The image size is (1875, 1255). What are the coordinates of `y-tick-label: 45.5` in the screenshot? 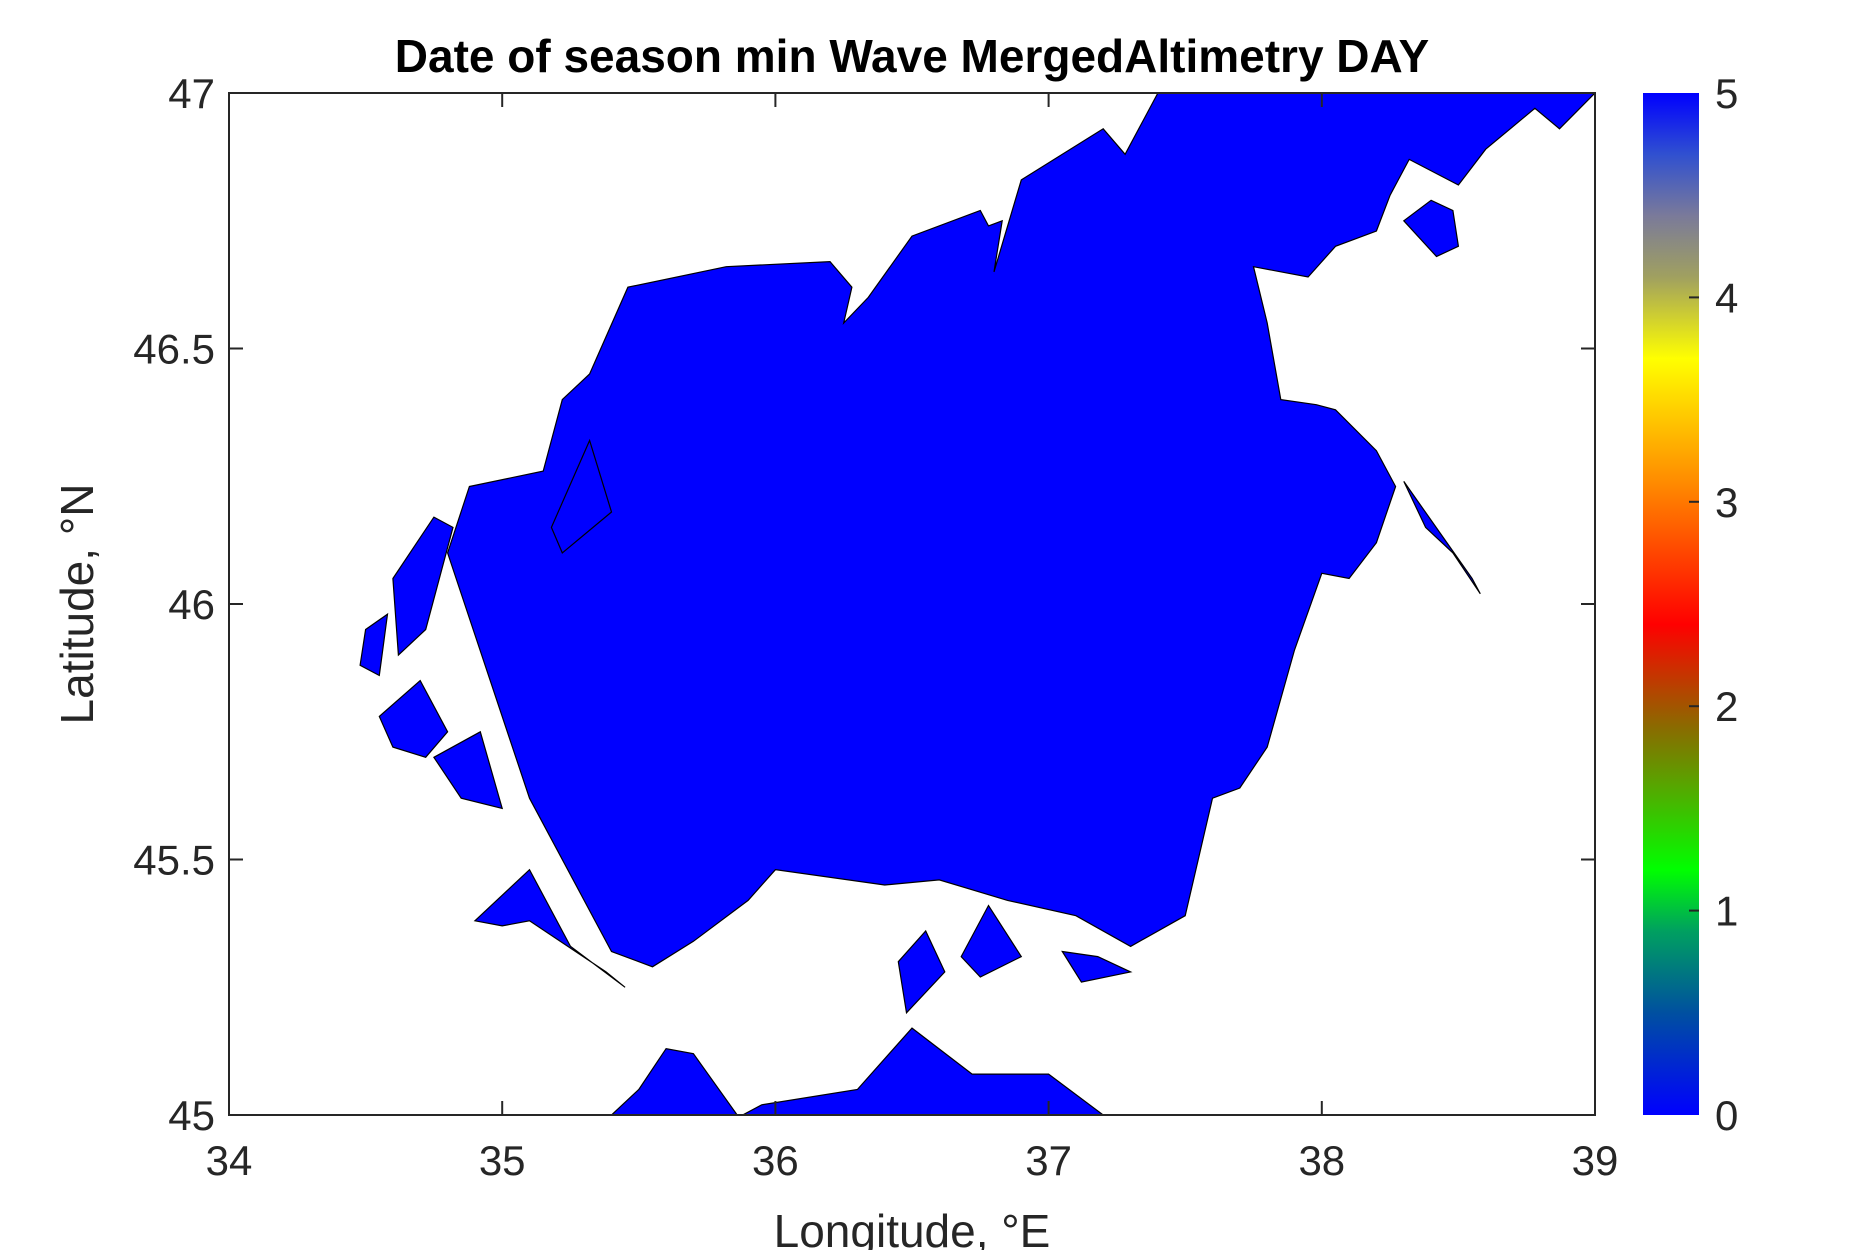 It's located at (174, 860).